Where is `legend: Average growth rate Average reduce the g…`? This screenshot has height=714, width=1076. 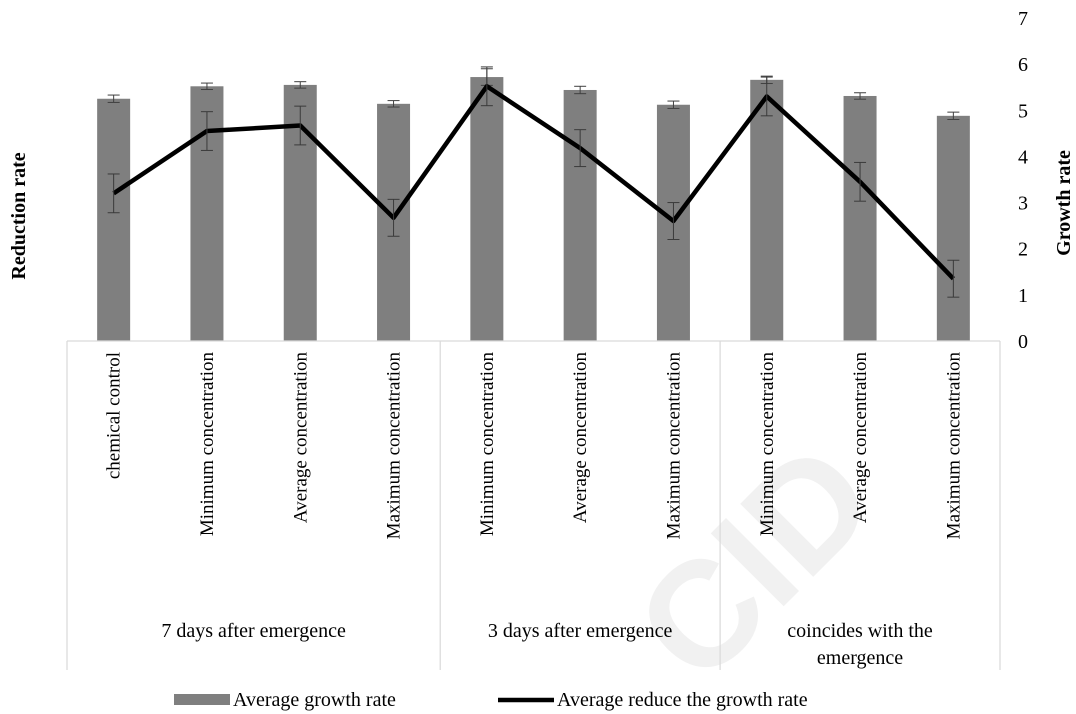
legend: Average growth rate Average reduce the g… is located at coordinates (491, 700).